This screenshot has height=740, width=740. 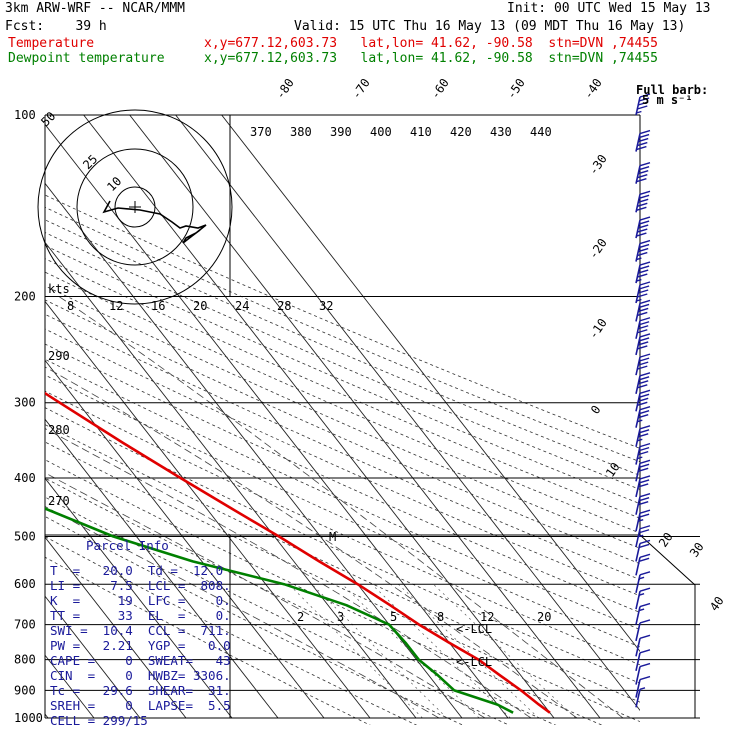 I want to click on isotherm-label: -40, so click(x=593, y=89).